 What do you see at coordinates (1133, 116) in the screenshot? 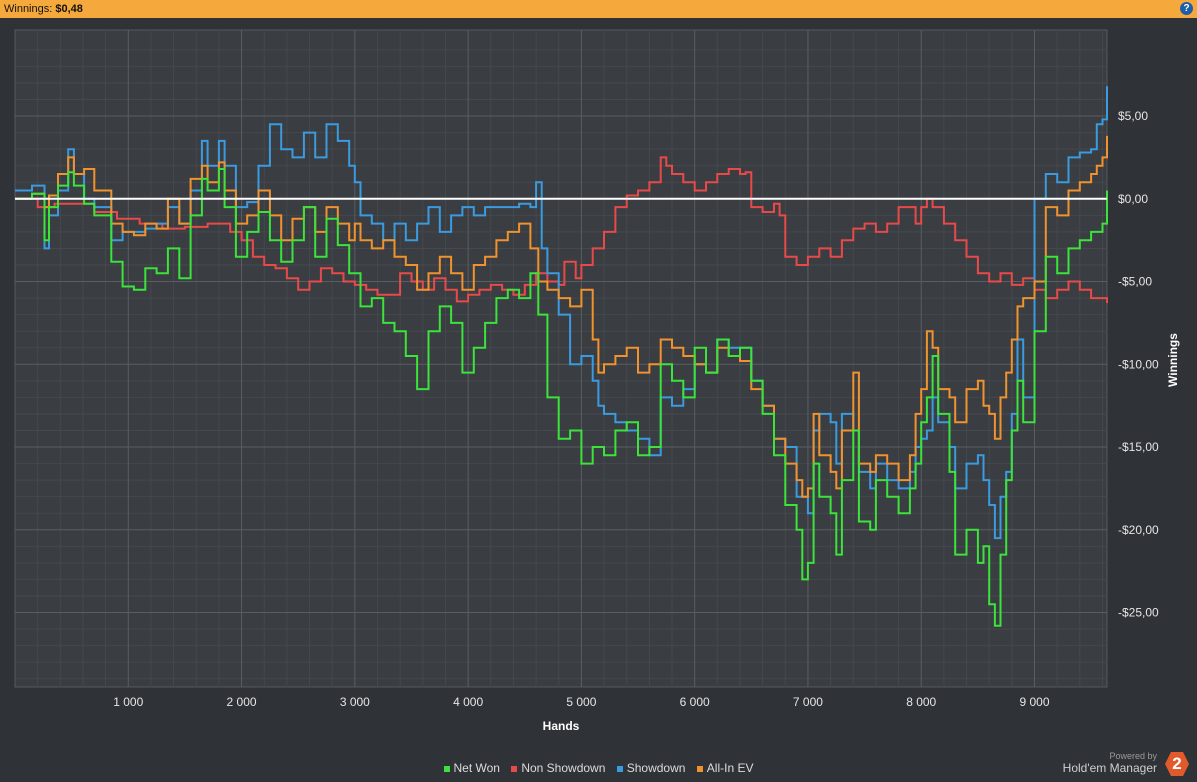
I see `y-tick-label: $5,00` at bounding box center [1133, 116].